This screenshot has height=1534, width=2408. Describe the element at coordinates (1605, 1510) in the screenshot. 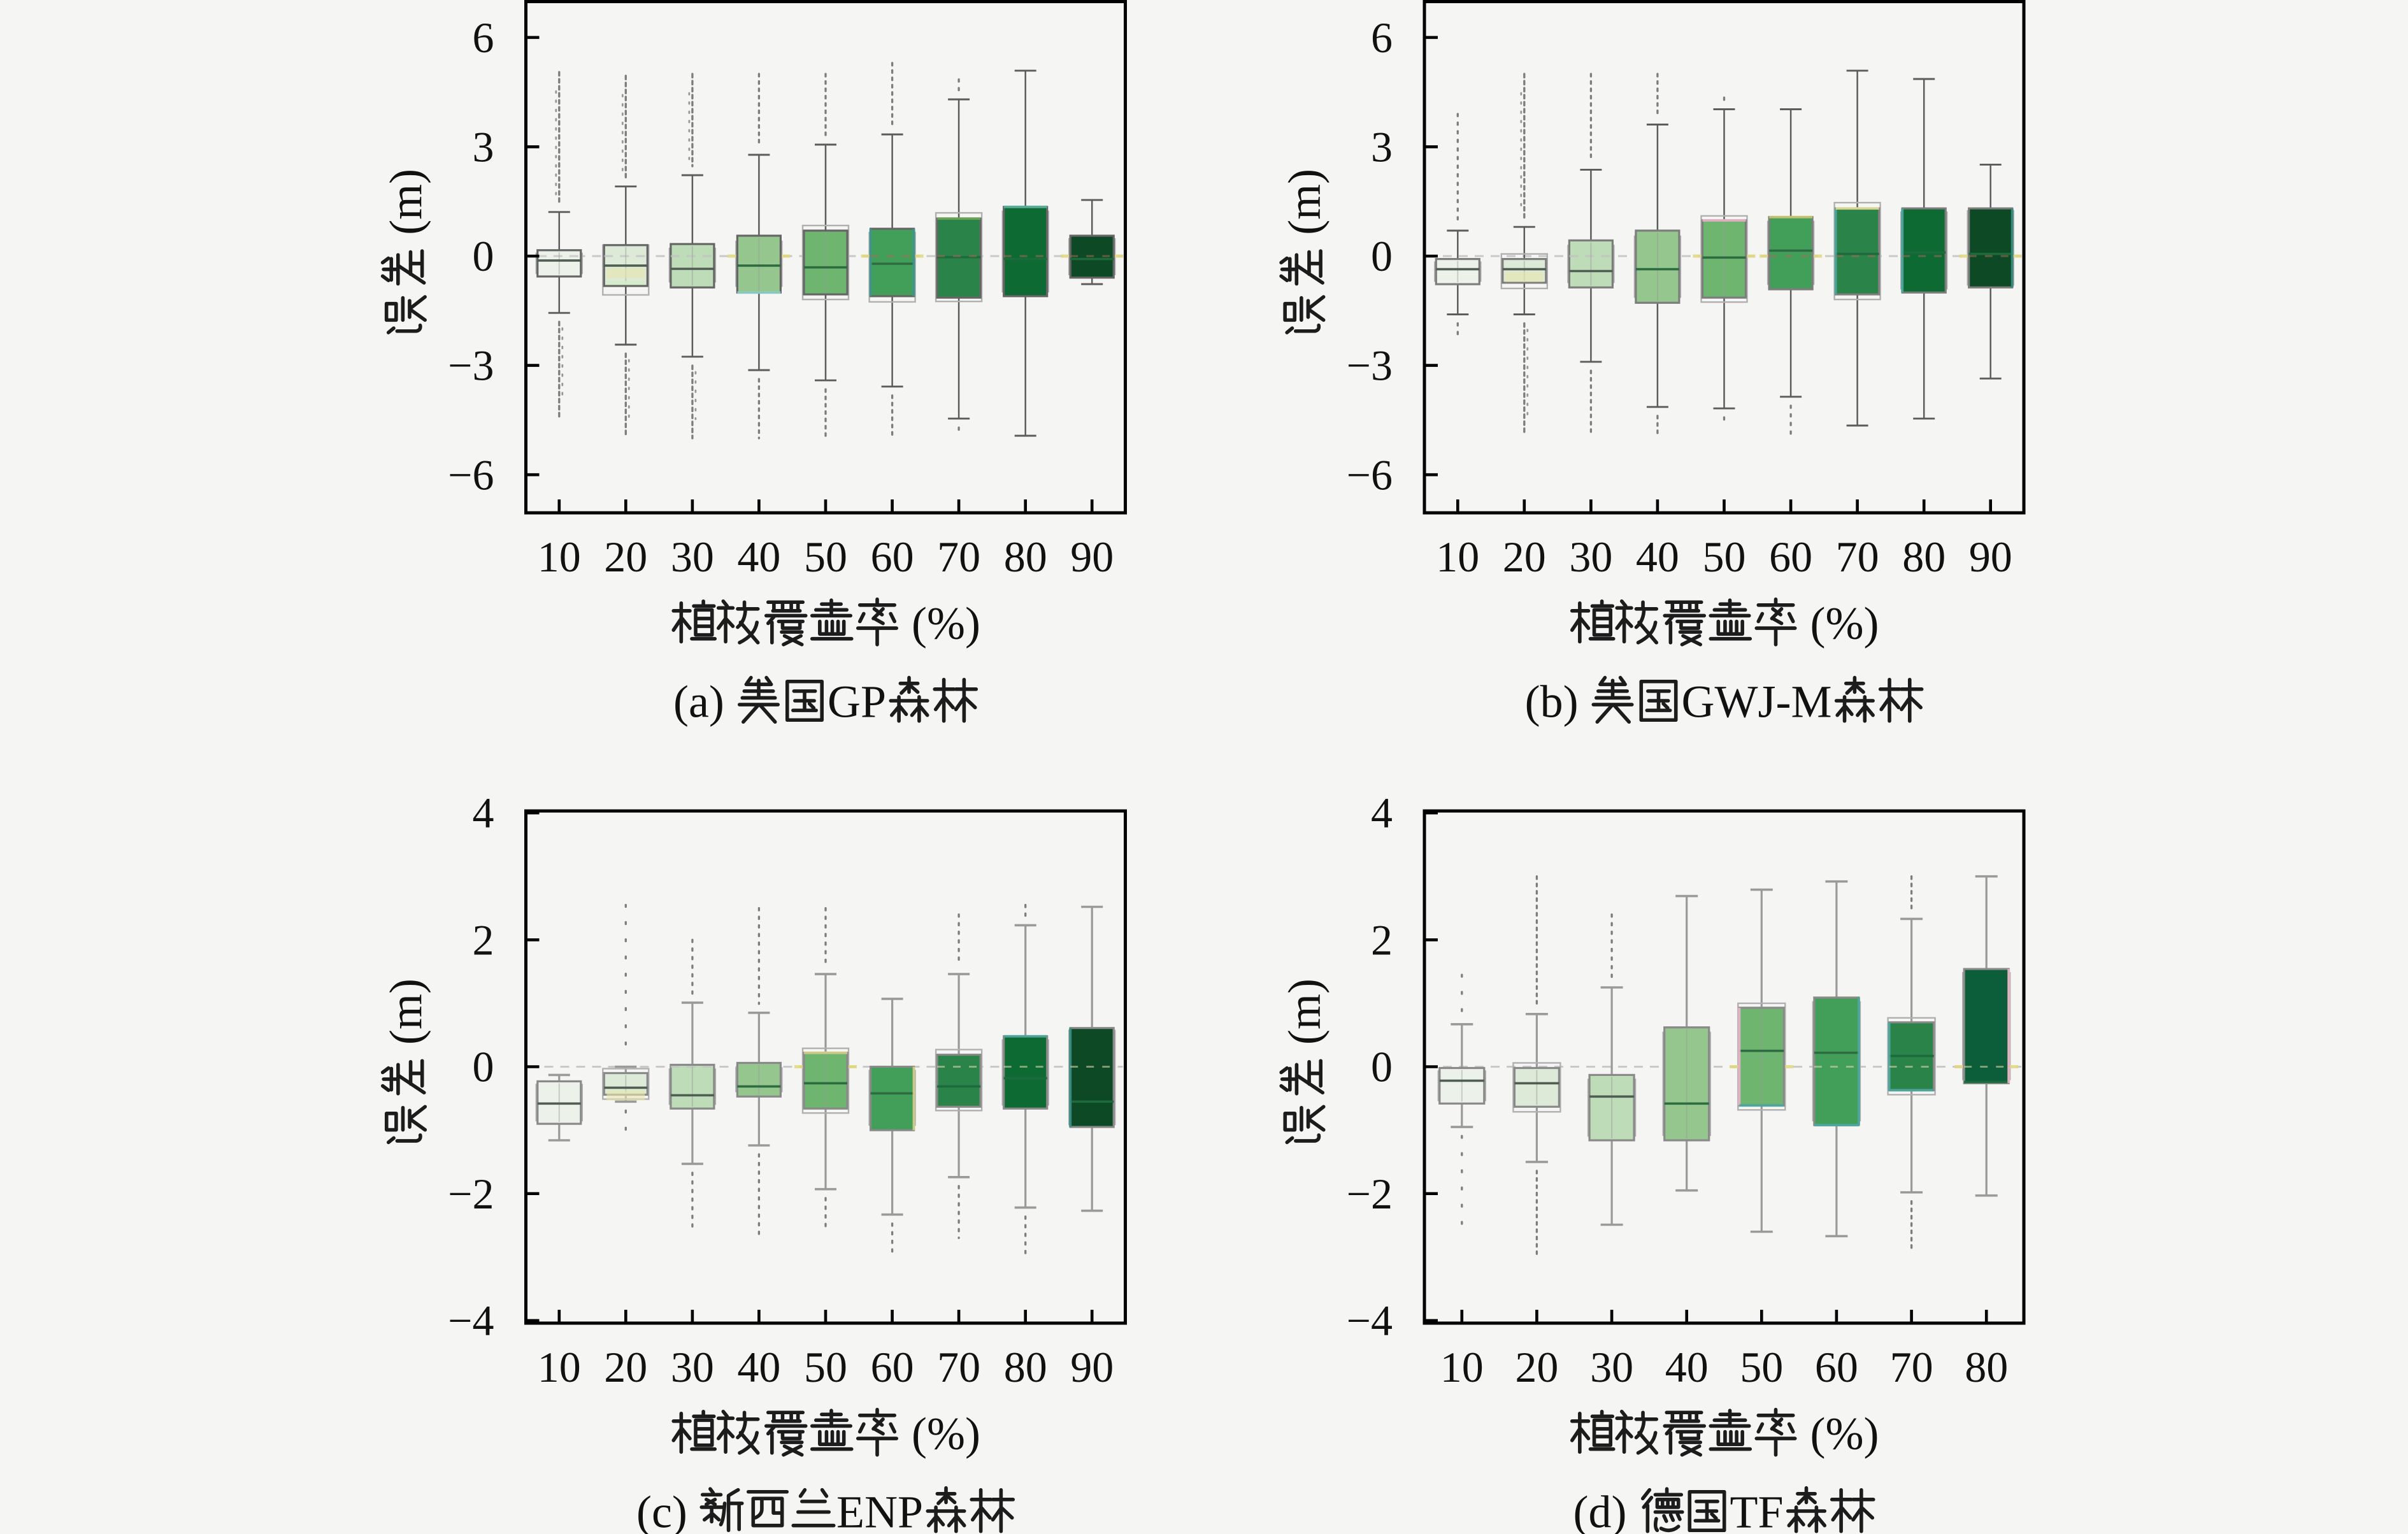

I see `svg-text: (d)` at that location.